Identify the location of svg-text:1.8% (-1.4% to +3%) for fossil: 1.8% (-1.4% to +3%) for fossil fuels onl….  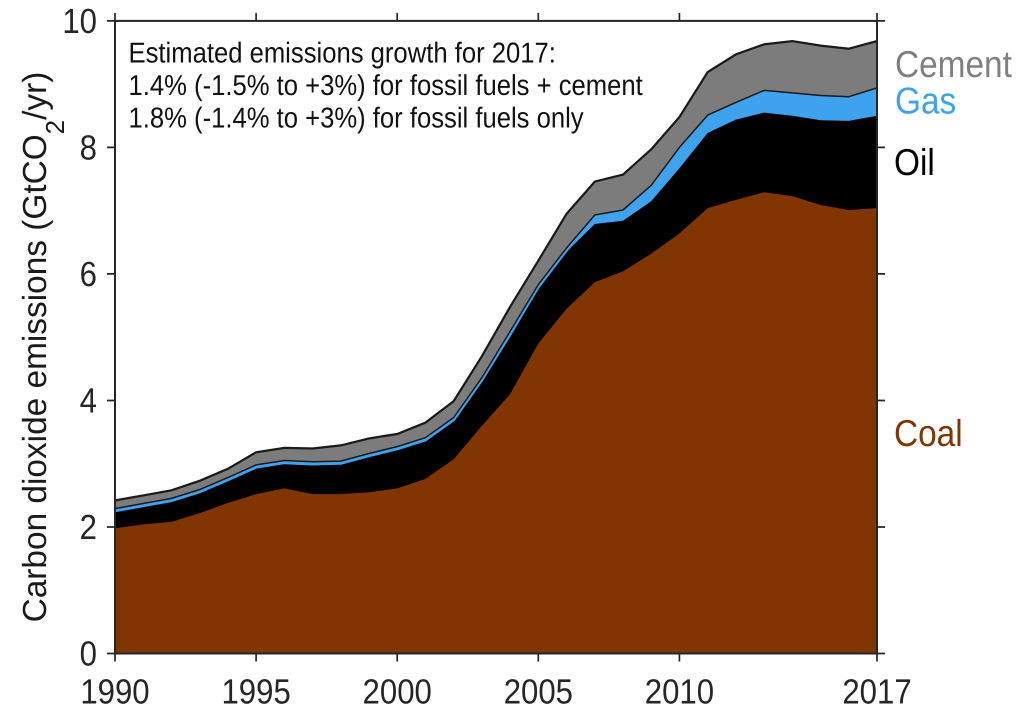
(357, 118).